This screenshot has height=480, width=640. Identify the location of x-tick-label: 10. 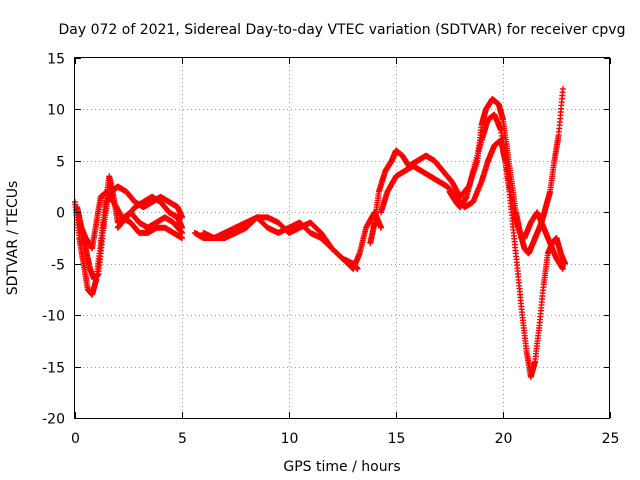
(290, 439).